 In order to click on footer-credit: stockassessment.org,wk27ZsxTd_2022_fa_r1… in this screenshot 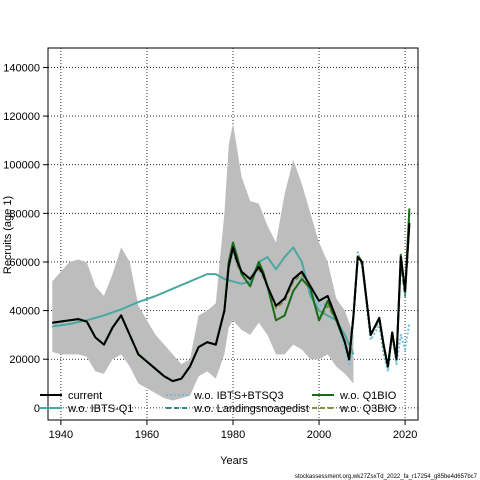, I will do `click(386, 477)`.